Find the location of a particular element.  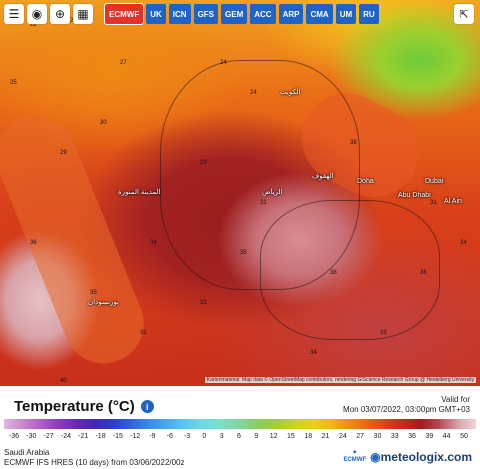

temperature-value: 33 is located at coordinates (383, 333).